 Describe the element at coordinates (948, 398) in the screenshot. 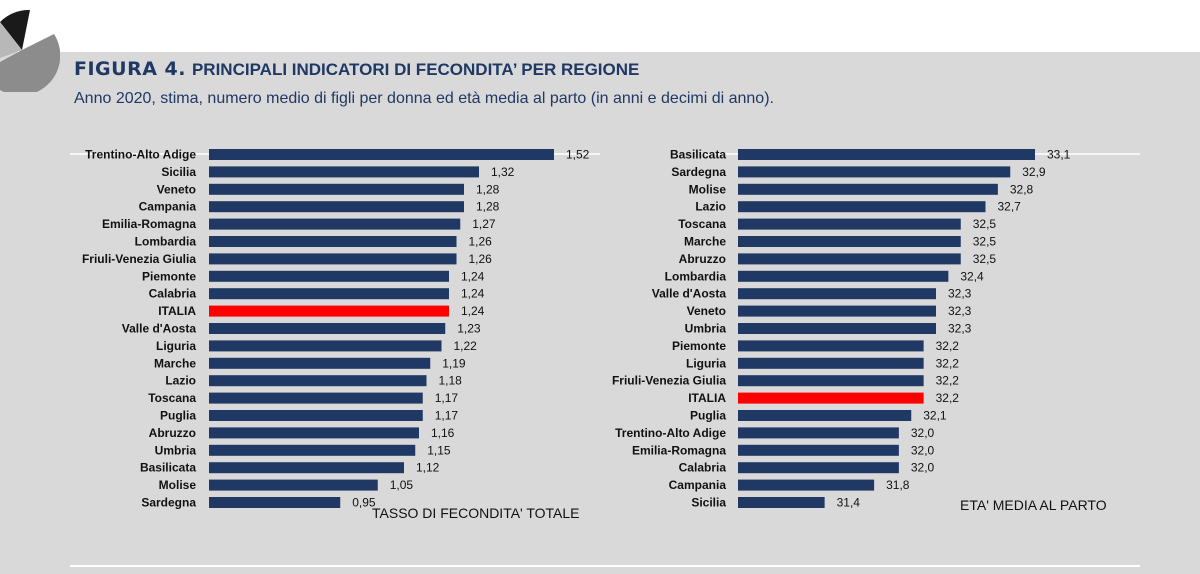

I see `chart-1-value-label-14: 32,2` at that location.